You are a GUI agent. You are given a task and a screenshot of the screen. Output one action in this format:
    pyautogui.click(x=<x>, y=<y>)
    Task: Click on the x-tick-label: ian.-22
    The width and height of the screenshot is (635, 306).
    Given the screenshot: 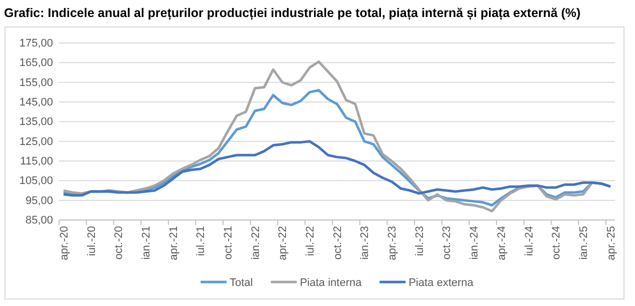 What is the action you would take?
    pyautogui.click(x=256, y=243)
    